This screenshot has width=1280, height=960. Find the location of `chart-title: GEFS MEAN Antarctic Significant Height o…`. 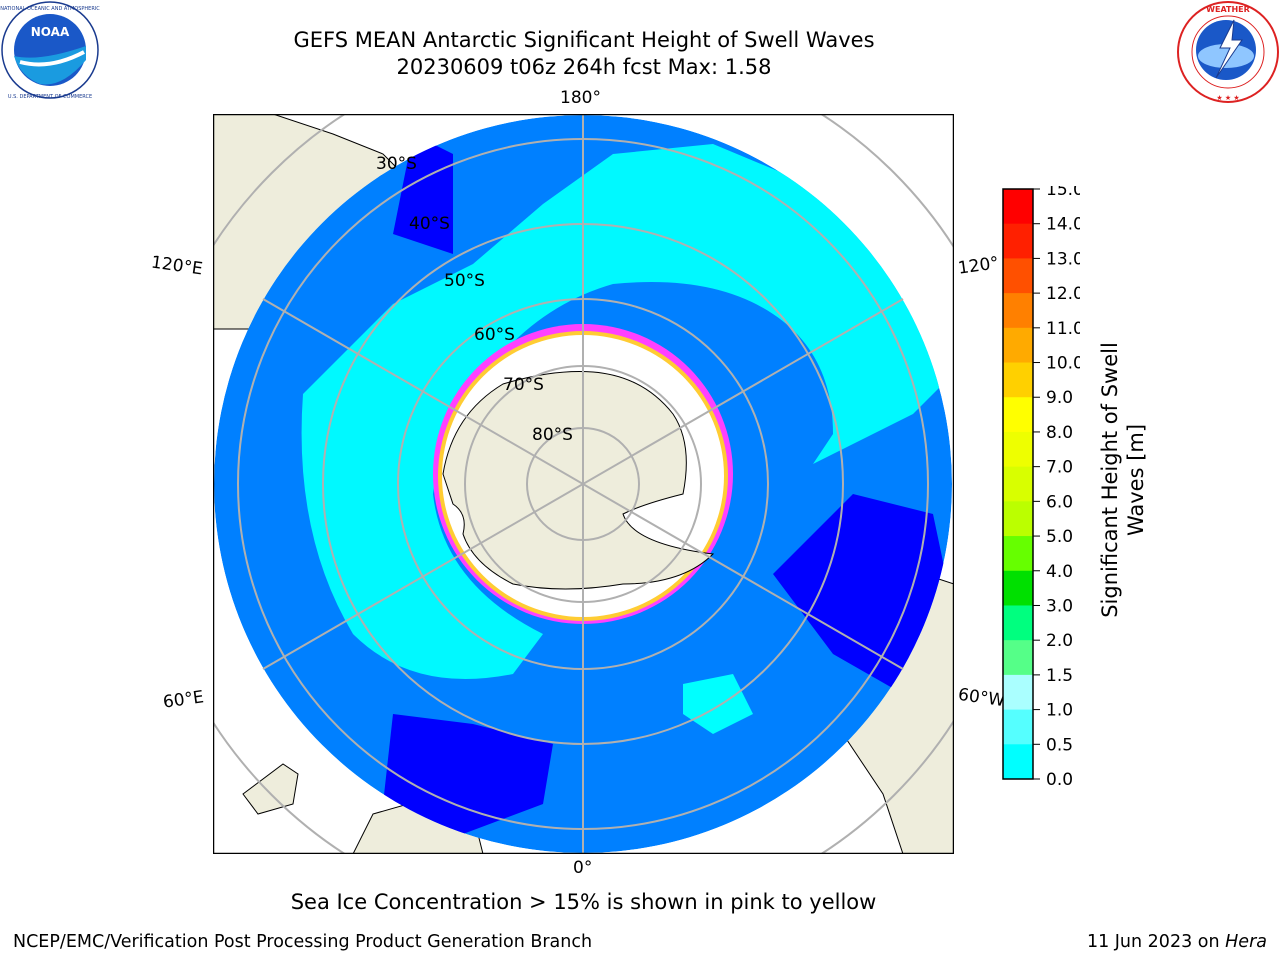

chart-title: GEFS MEAN Antarctic Significant Height o… is located at coordinates (584, 40).